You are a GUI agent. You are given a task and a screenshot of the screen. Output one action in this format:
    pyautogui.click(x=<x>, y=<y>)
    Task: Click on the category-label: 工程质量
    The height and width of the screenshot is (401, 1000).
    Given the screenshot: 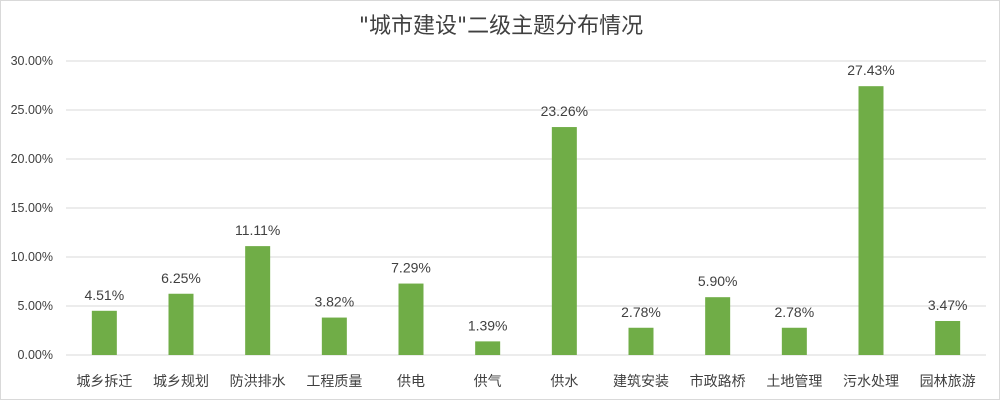 What is the action you would take?
    pyautogui.click(x=334, y=382)
    